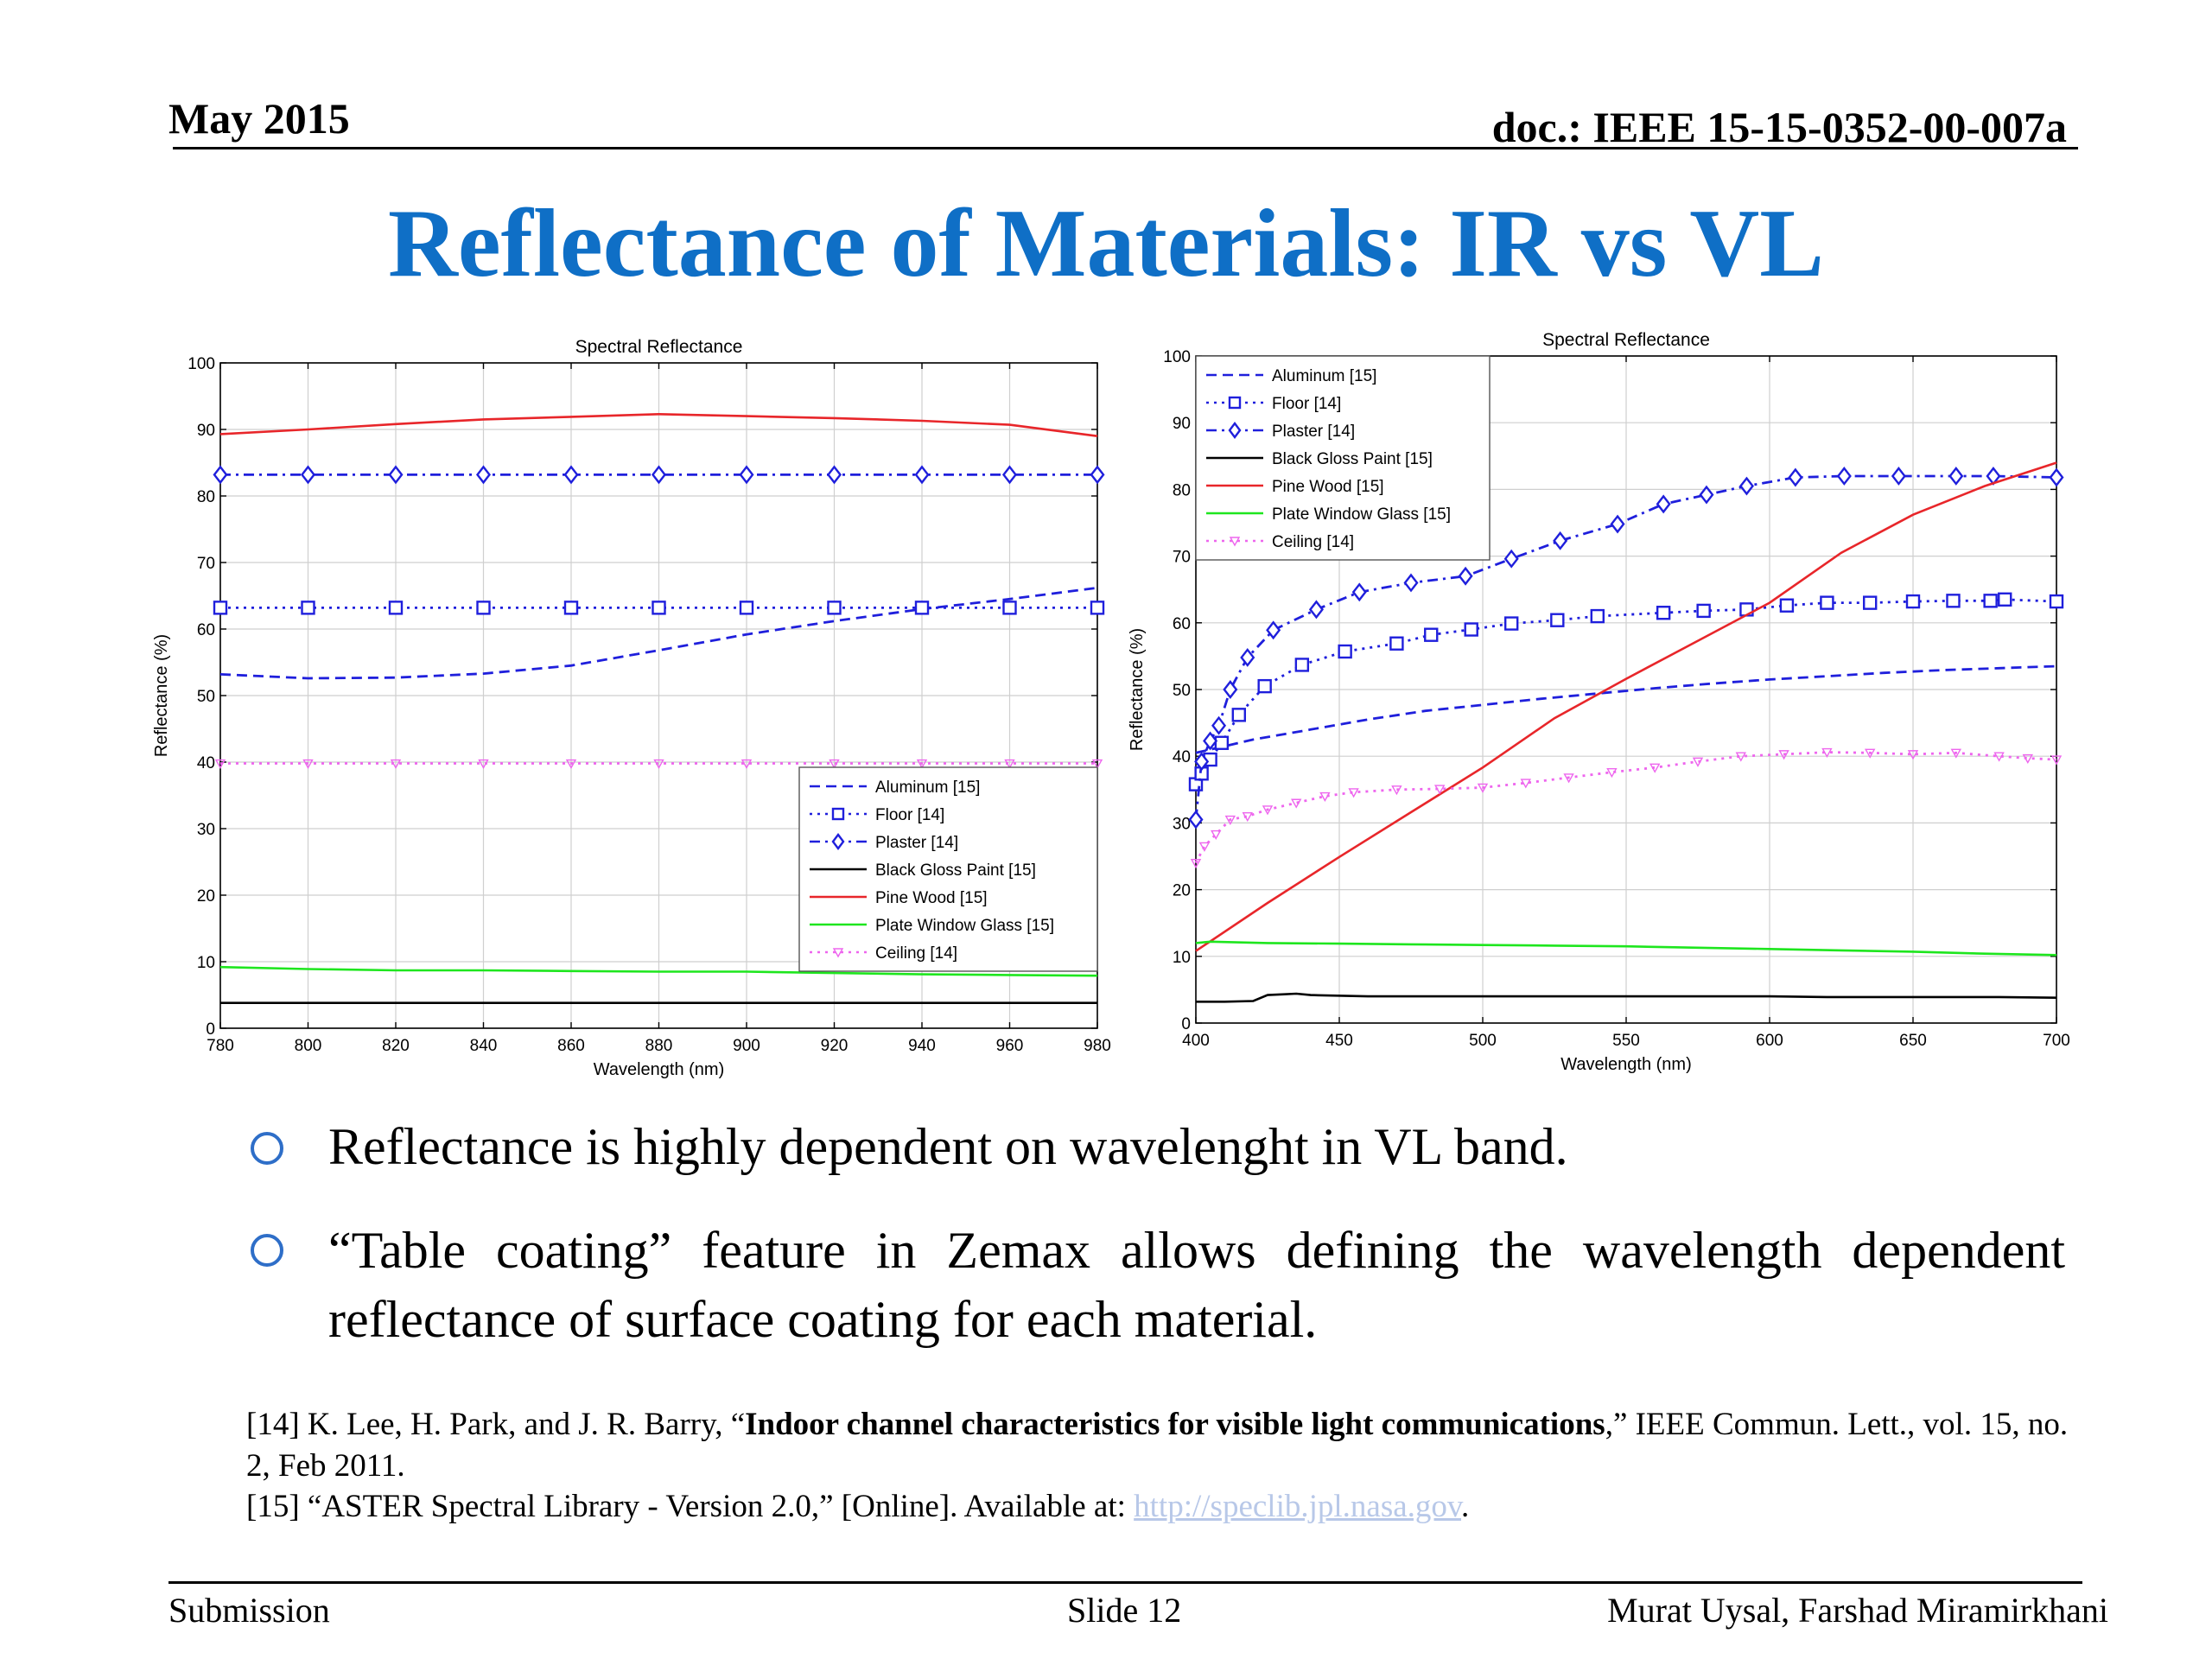 This screenshot has height=1659, width=2212. I want to click on footer-divider, so click(1125, 1582).